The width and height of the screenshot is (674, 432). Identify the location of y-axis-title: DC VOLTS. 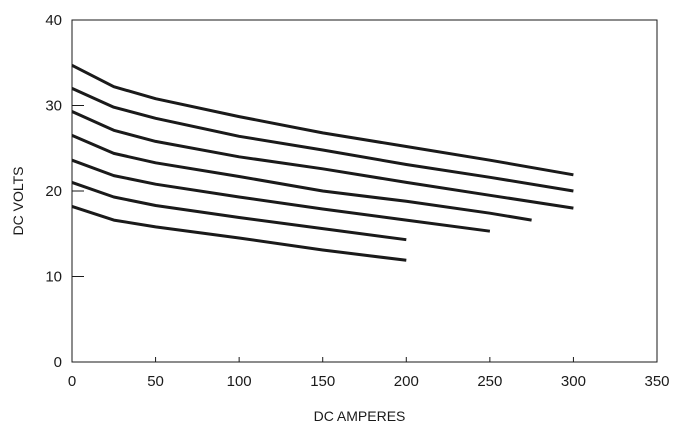
(18, 201).